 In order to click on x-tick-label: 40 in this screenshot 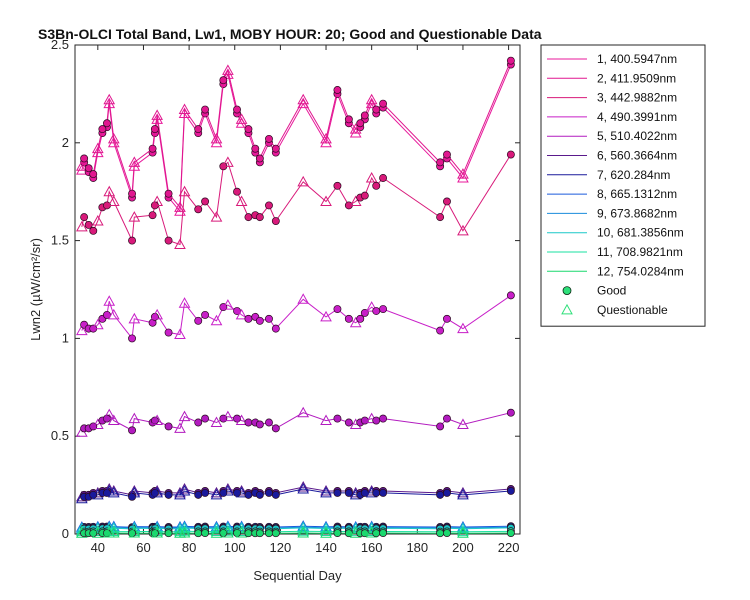, I will do `click(98, 547)`.